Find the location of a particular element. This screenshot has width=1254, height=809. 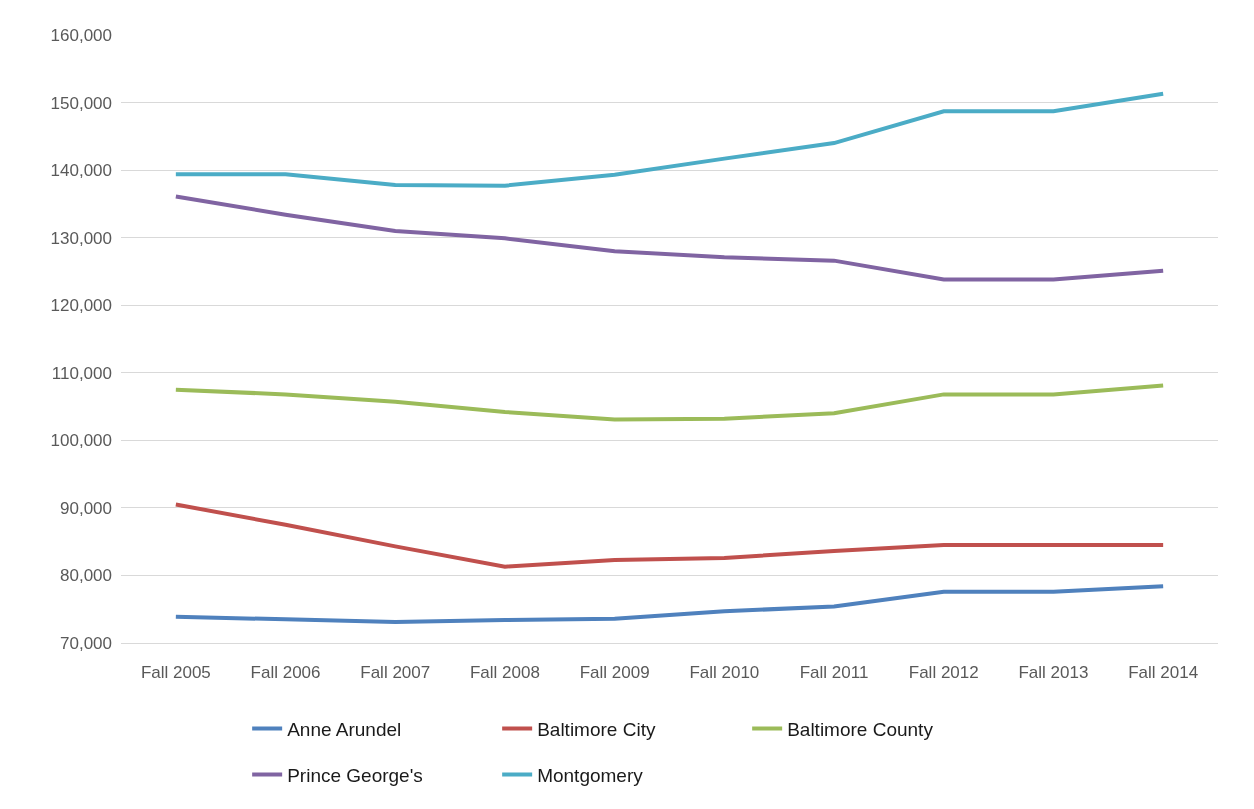

y-tick-label: 160,000 is located at coordinates (81, 35).